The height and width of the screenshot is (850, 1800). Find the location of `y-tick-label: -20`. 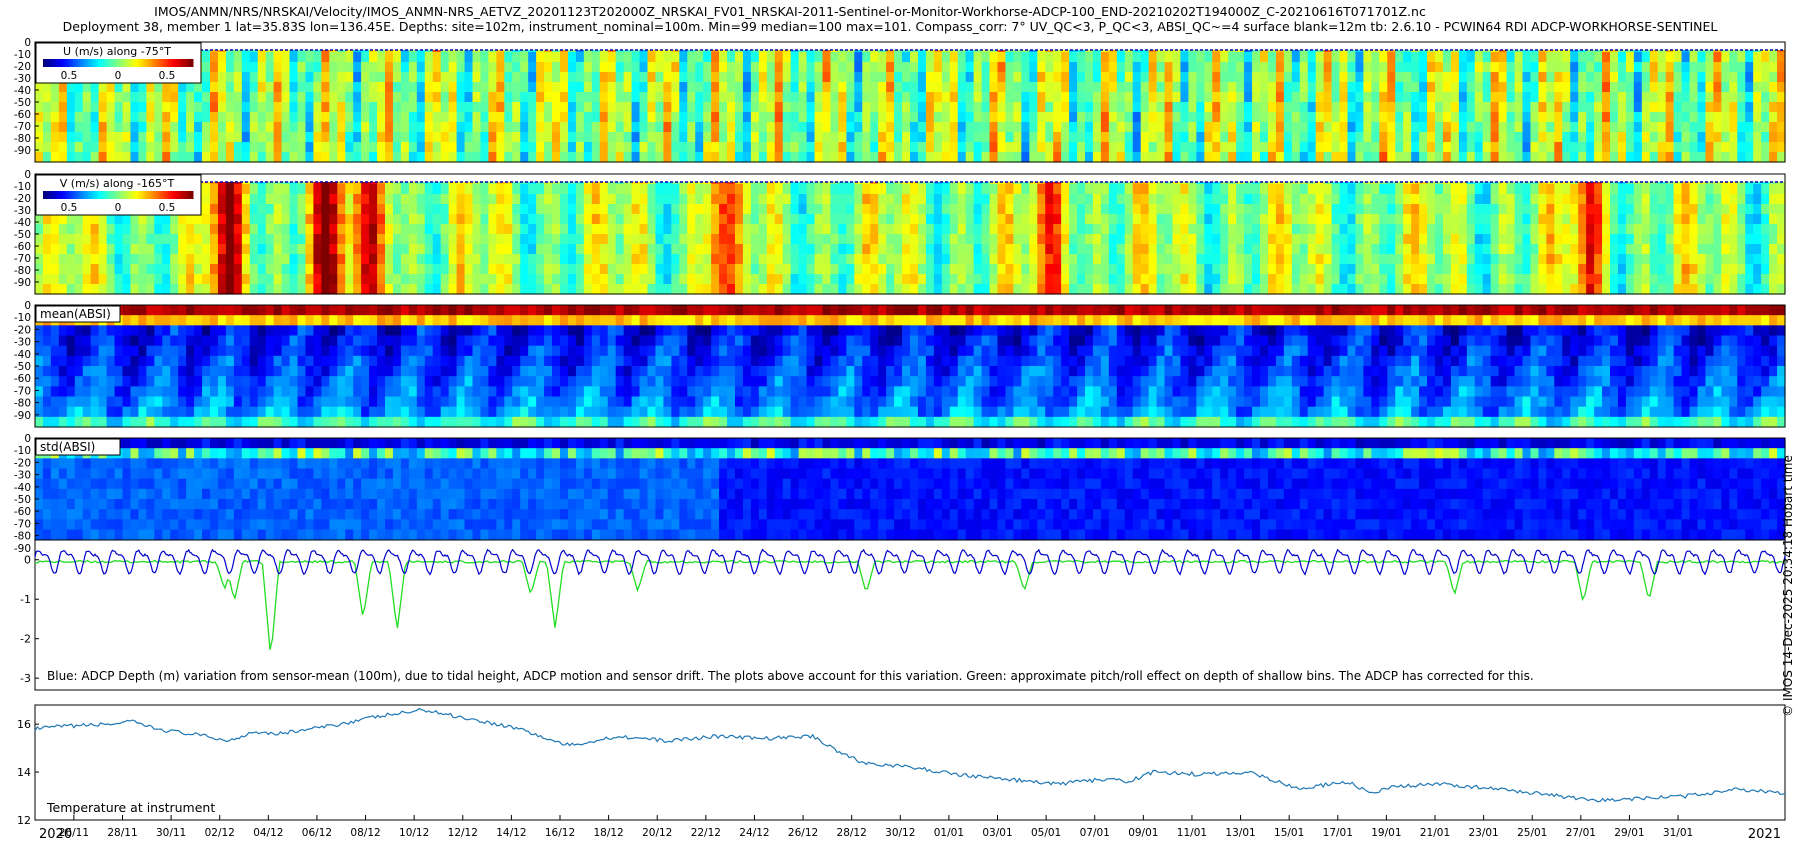

y-tick-label: -20 is located at coordinates (22, 67).